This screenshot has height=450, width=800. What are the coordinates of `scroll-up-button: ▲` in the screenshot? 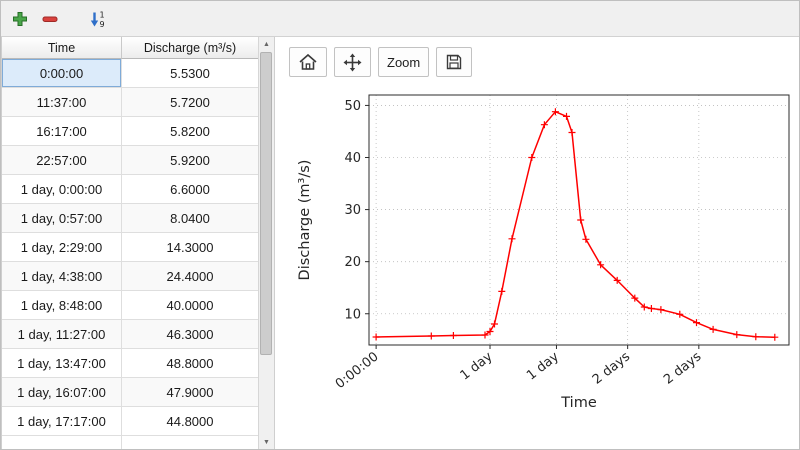 It's located at (266, 44).